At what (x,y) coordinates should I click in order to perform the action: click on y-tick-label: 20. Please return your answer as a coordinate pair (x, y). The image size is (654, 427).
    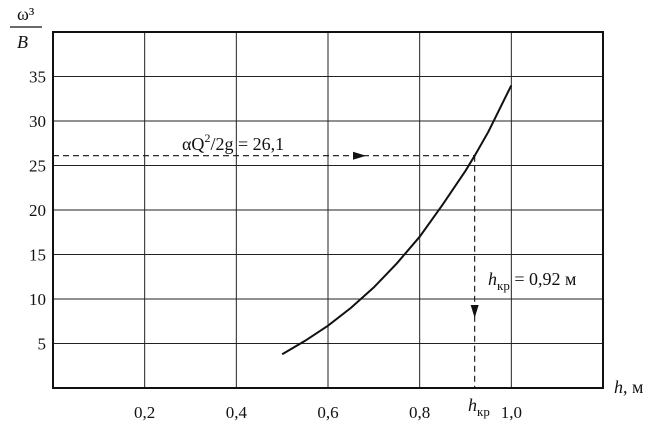
    Looking at the image, I should click on (37, 210).